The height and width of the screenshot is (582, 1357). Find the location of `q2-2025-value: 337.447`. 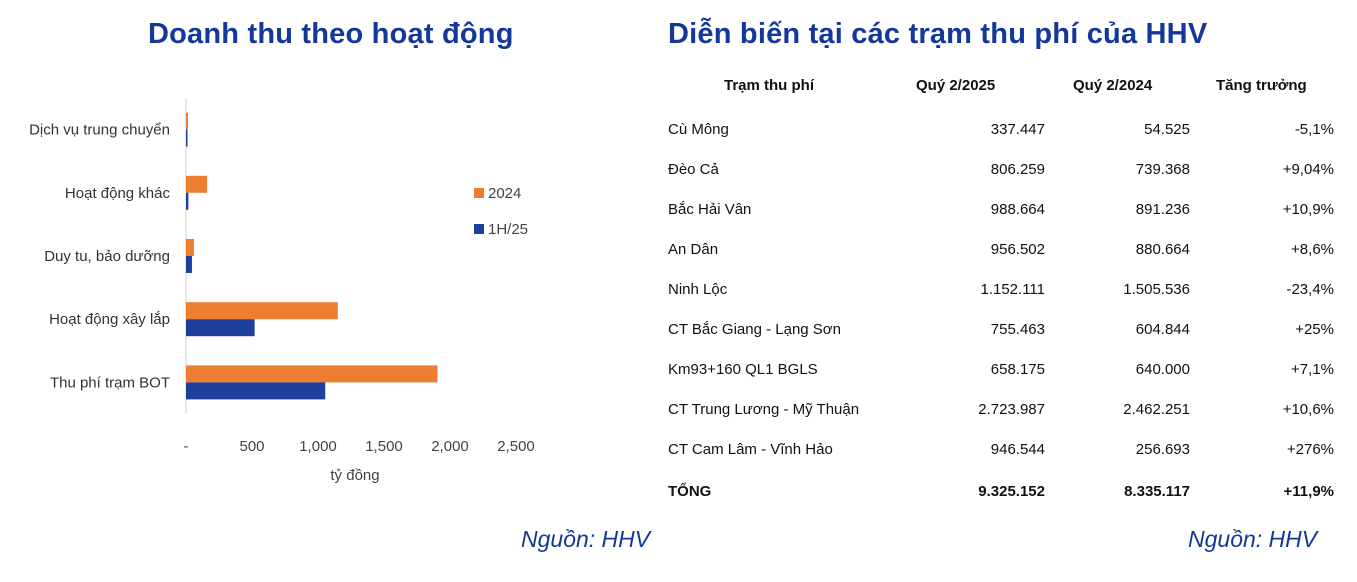

q2-2025-value: 337.447 is located at coordinates (1017, 129).